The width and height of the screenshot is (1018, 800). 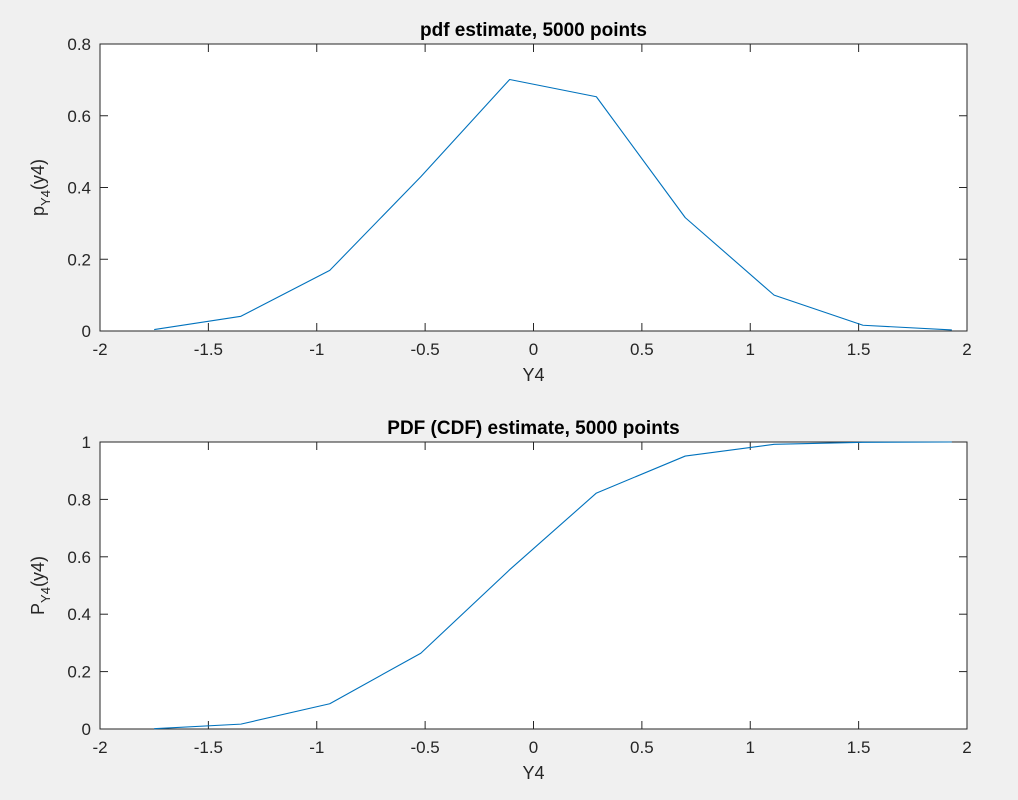 I want to click on chart-title: pdf estimate, 5000 points, so click(x=533, y=30).